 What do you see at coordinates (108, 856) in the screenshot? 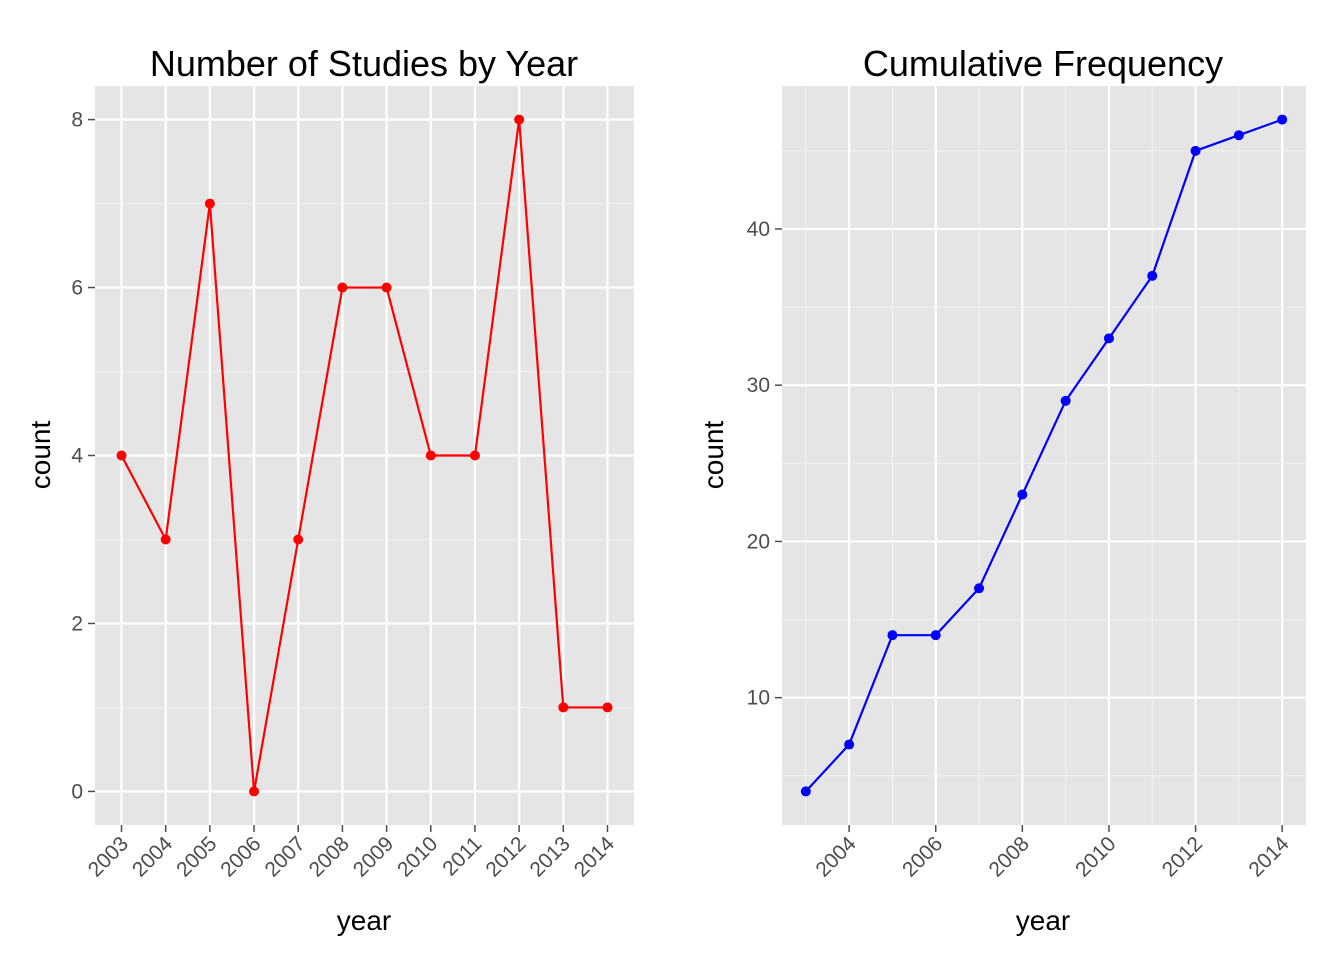
I see `x-tick-label: 2003` at bounding box center [108, 856].